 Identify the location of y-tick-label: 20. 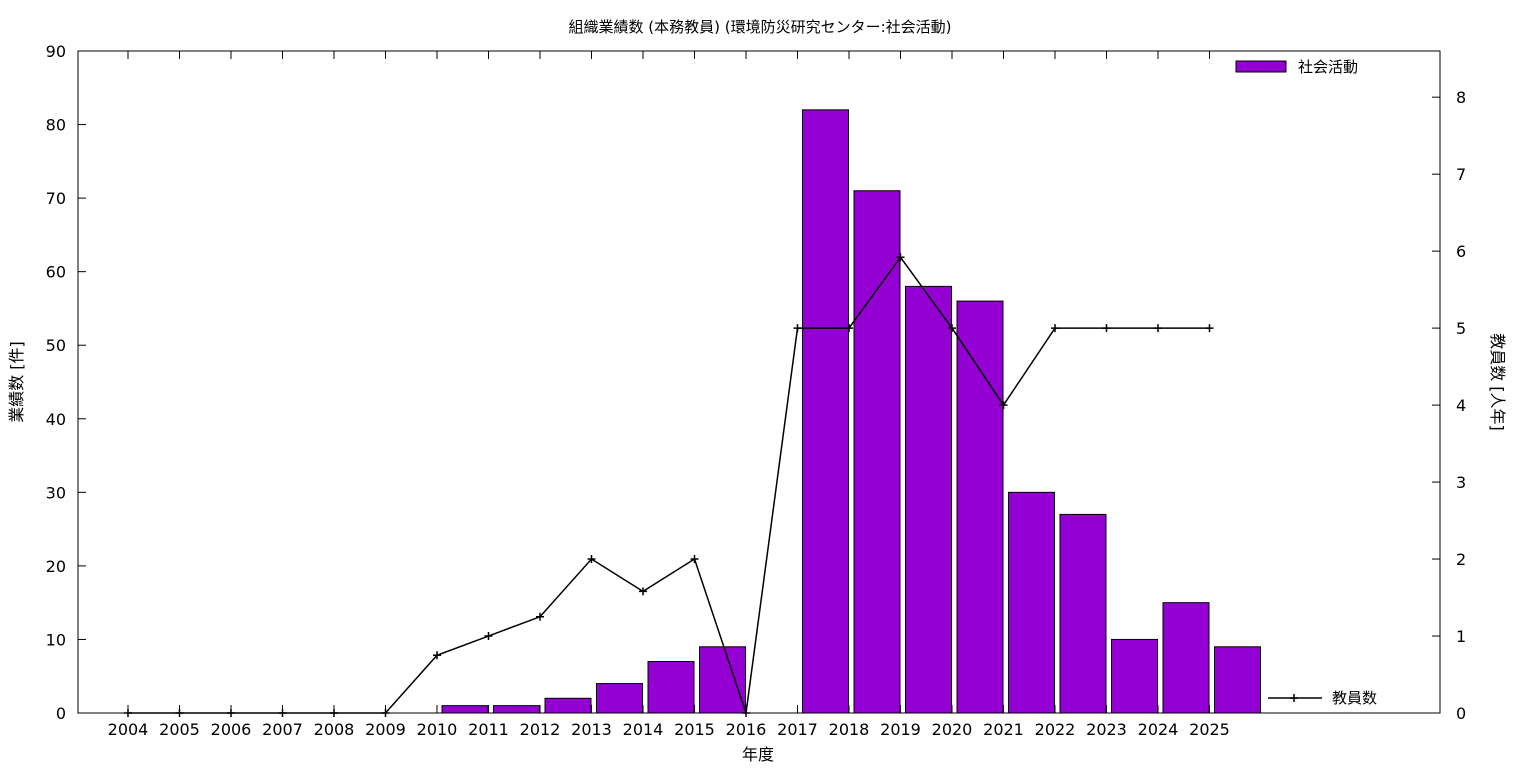
(56, 566).